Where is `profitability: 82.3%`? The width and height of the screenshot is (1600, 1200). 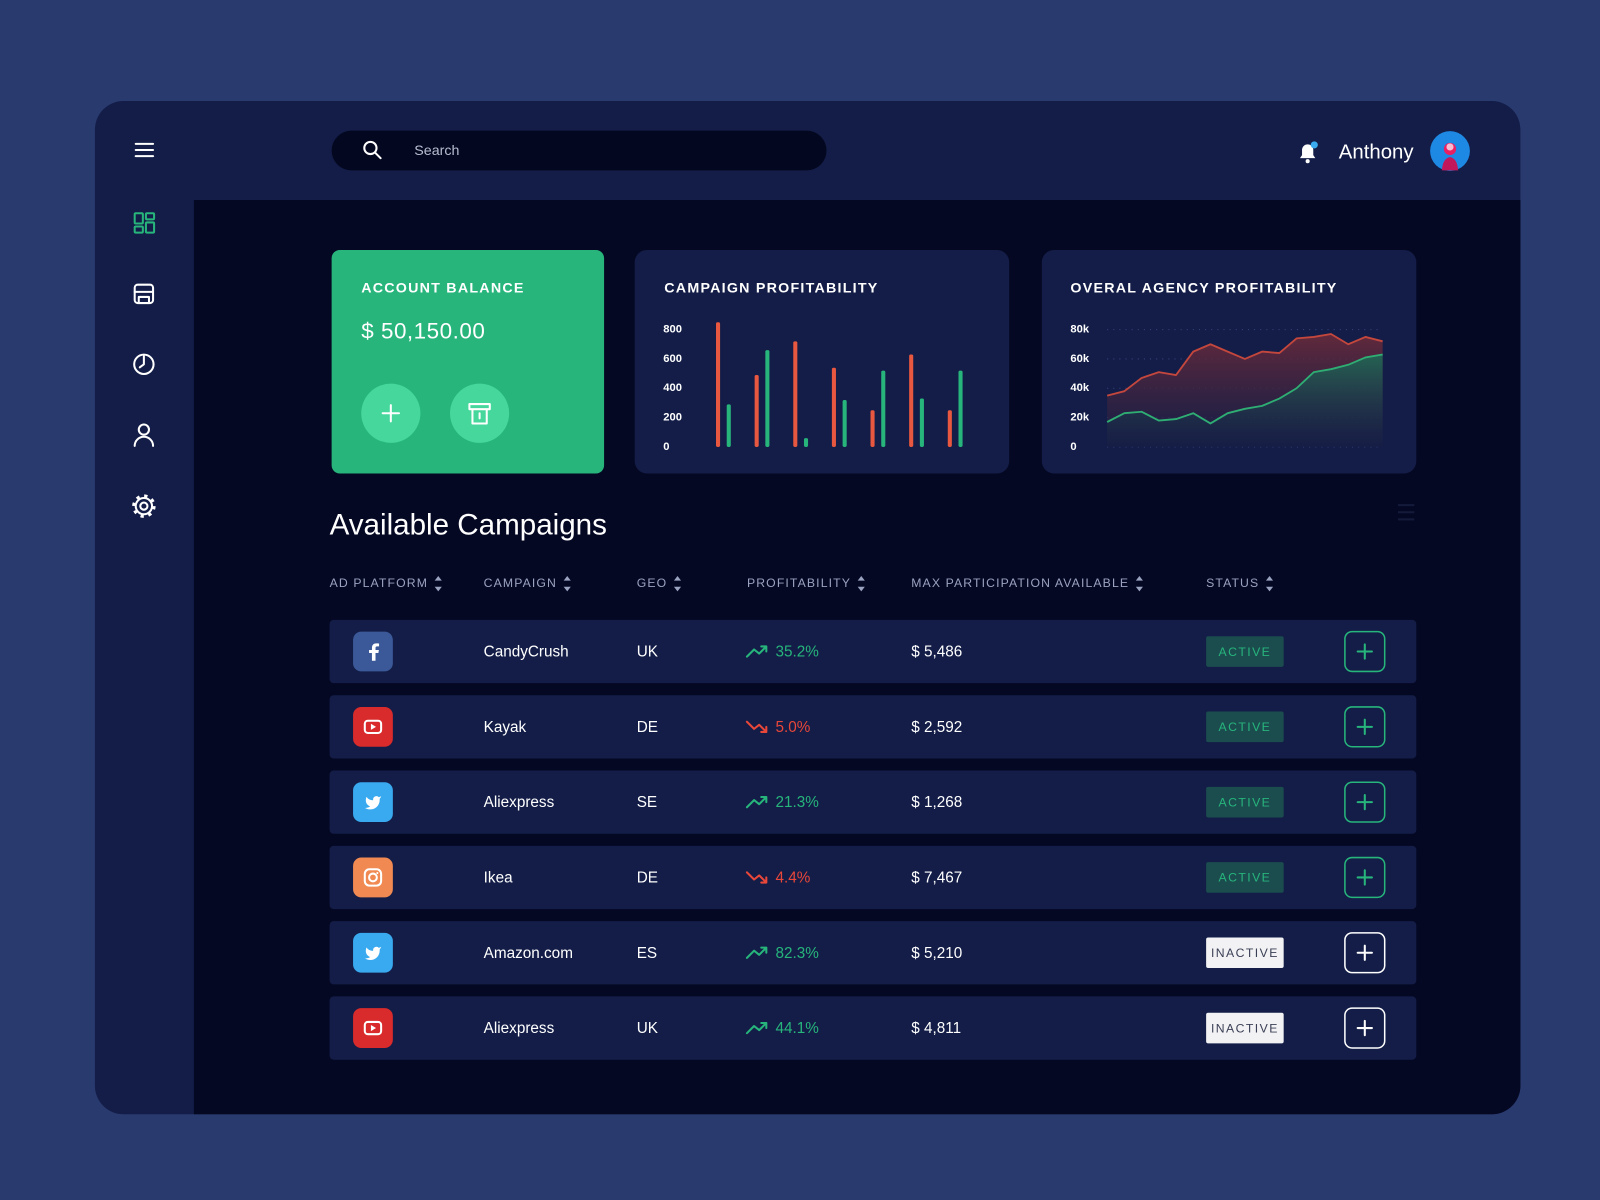
profitability: 82.3% is located at coordinates (798, 953).